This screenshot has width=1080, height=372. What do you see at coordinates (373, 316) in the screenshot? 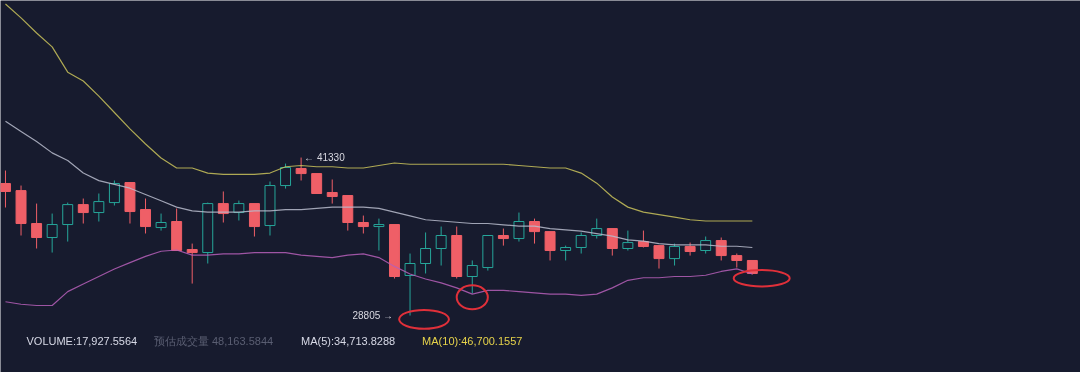
I see `annotation: 28805 →` at bounding box center [373, 316].